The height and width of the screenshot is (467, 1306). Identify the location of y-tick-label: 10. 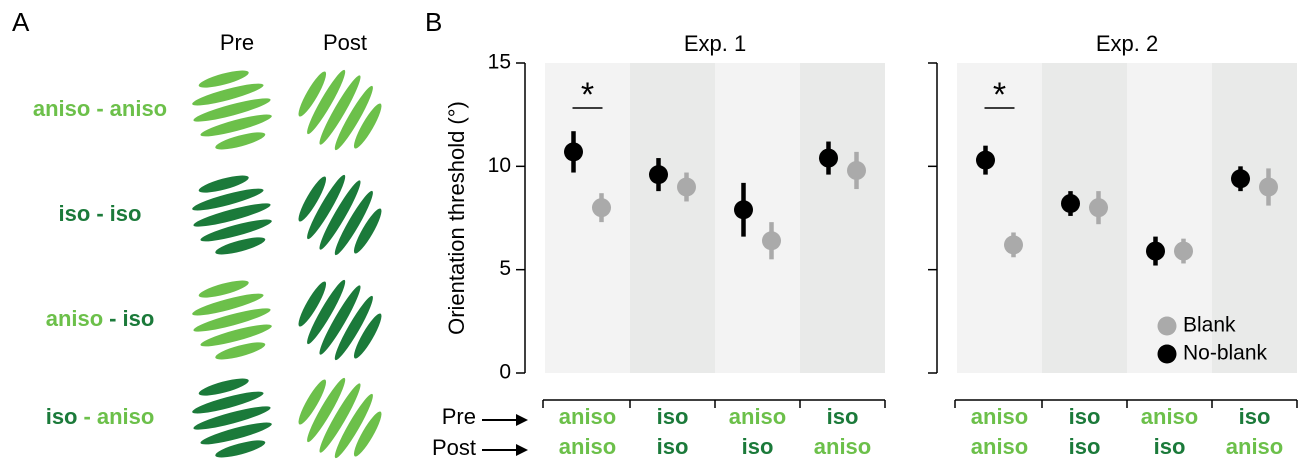
(499, 165).